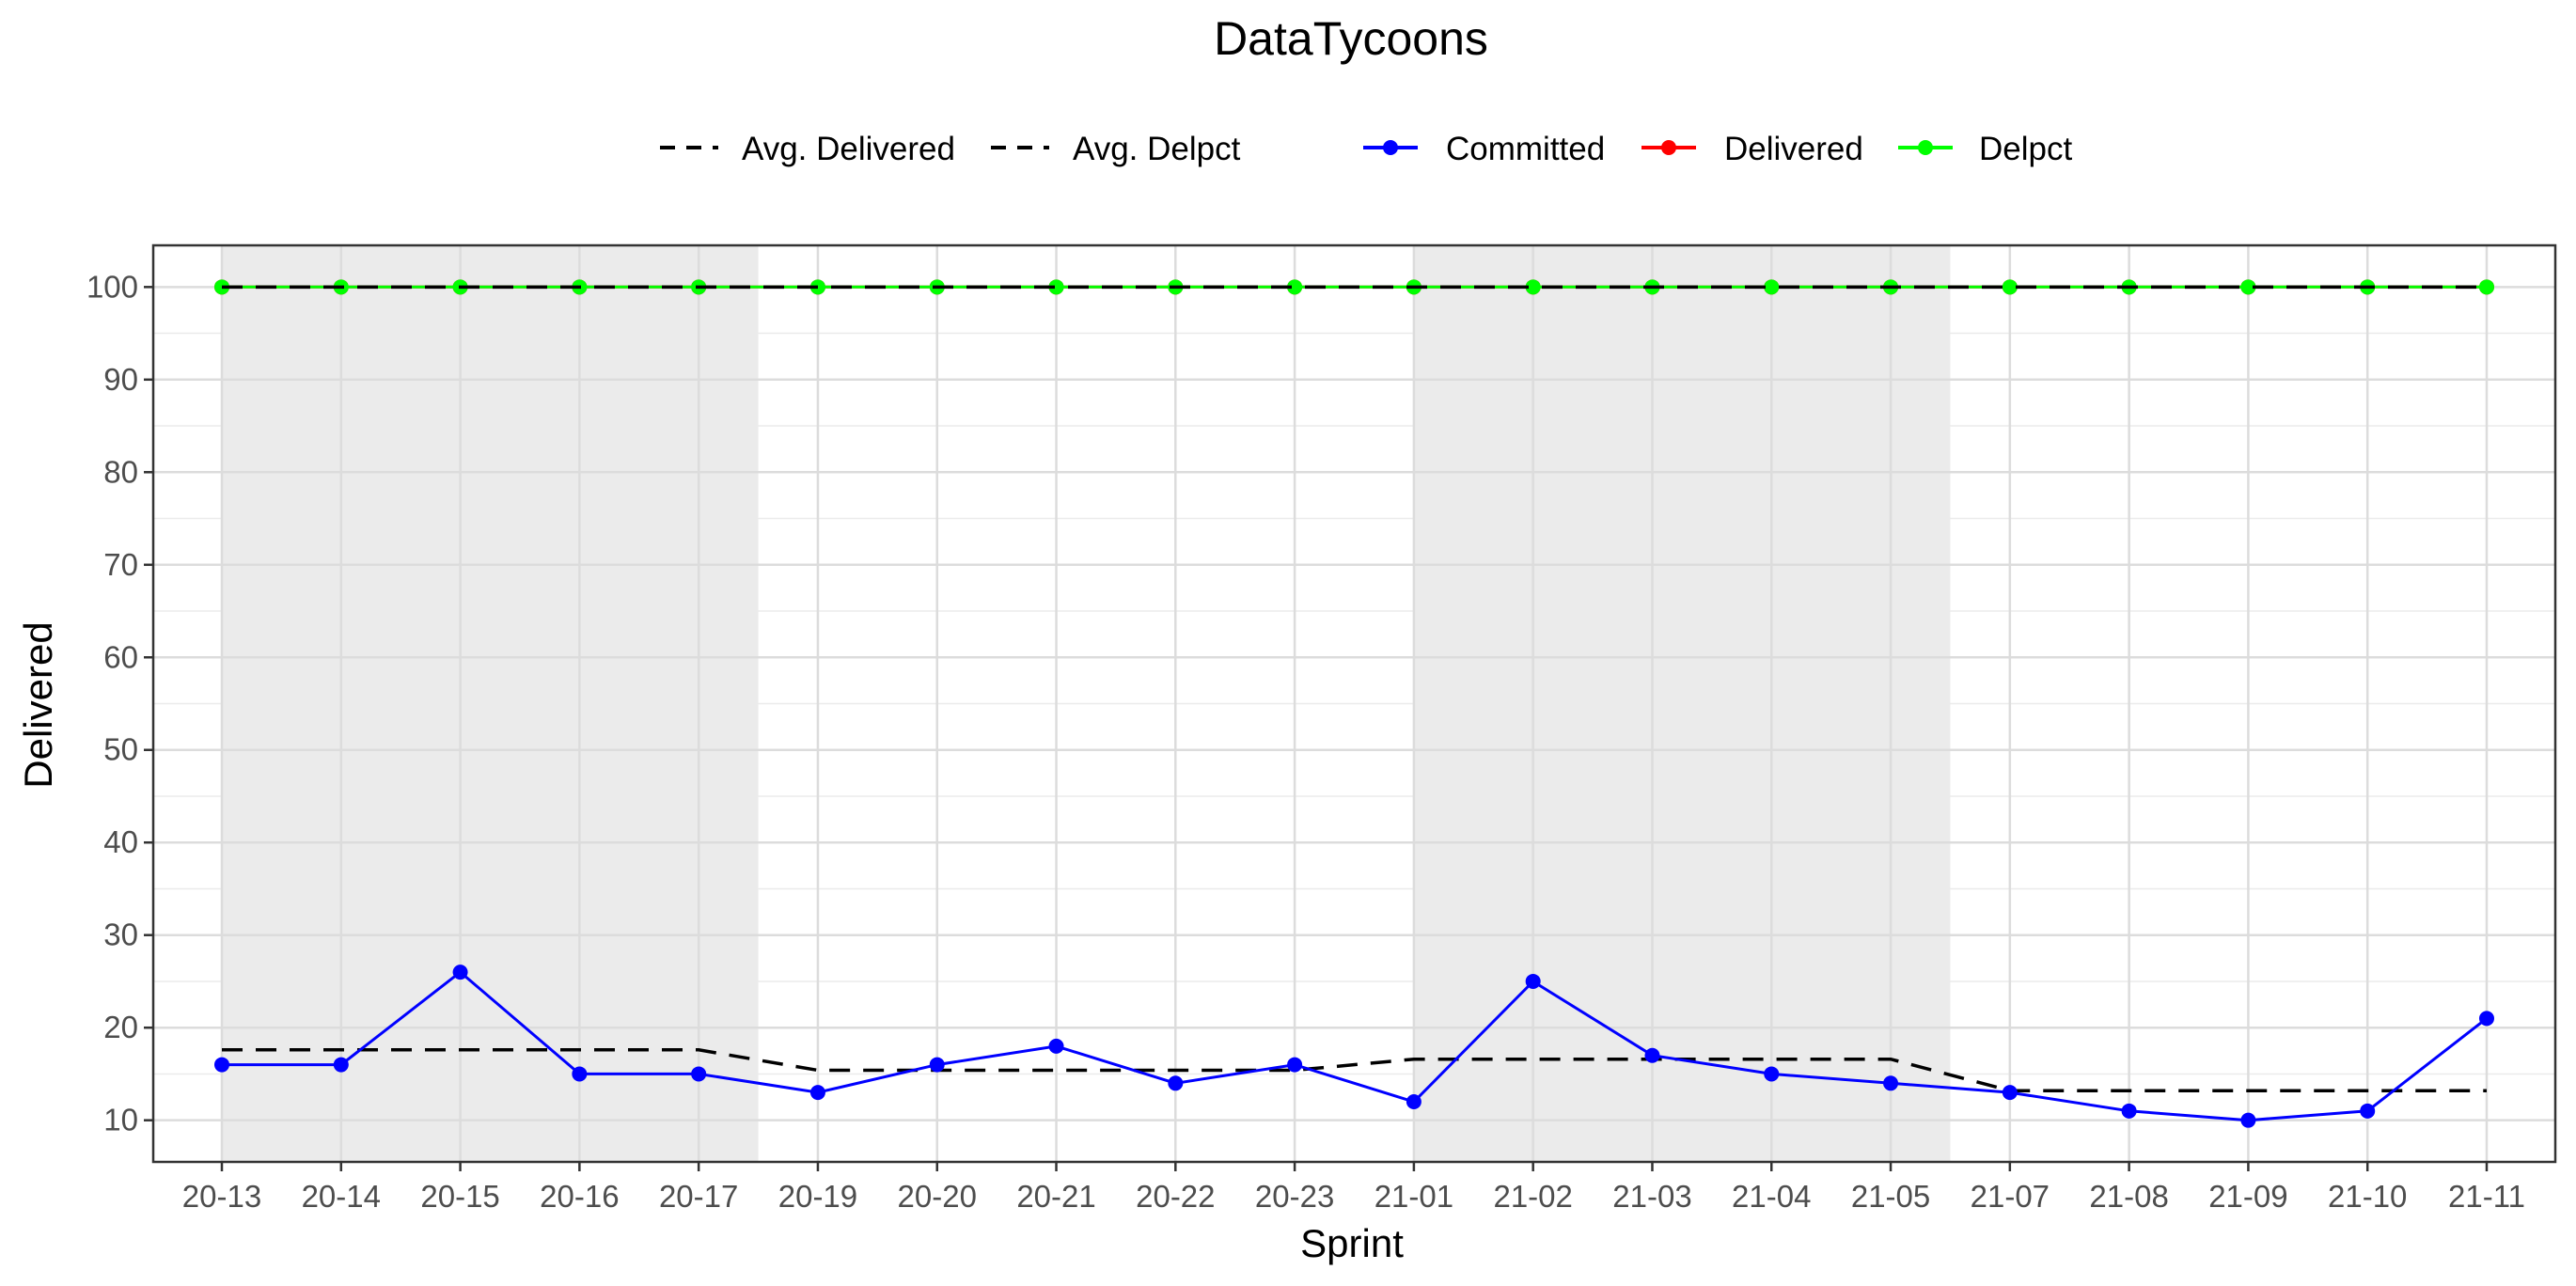 The height and width of the screenshot is (1286, 2576). What do you see at coordinates (1532, 1196) in the screenshot?
I see `x-tick-label: 21-02` at bounding box center [1532, 1196].